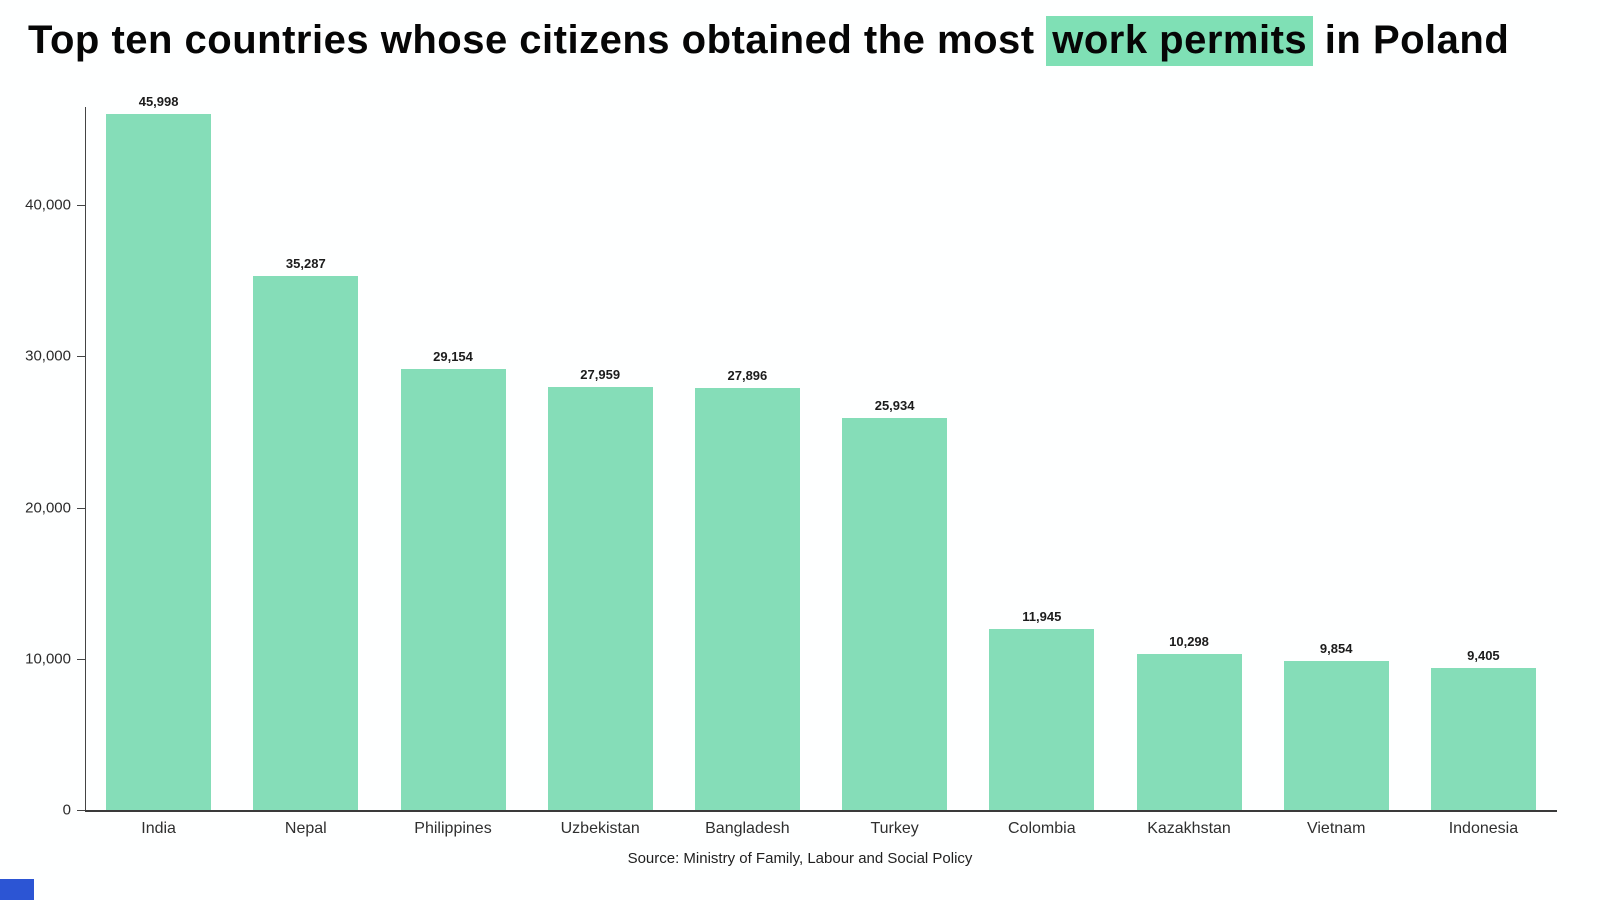 The width and height of the screenshot is (1600, 900). Describe the element at coordinates (66, 810) in the screenshot. I see `y-tick-label: 0` at that location.